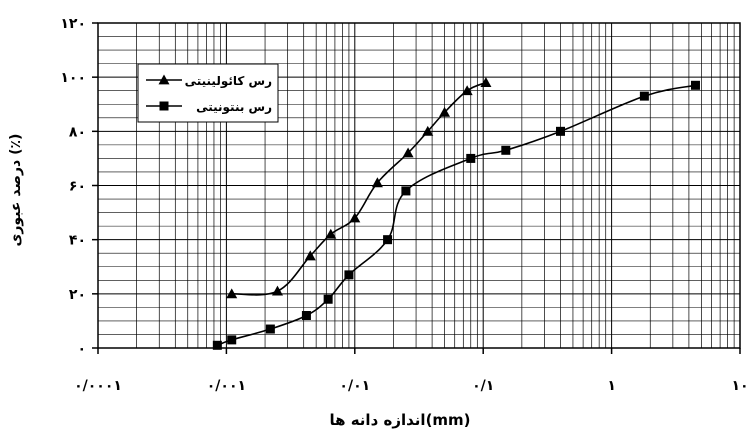 The width and height of the screenshot is (752, 441). Describe the element at coordinates (77, 295) in the screenshot. I see `y-tick-label: ۲۰` at that location.